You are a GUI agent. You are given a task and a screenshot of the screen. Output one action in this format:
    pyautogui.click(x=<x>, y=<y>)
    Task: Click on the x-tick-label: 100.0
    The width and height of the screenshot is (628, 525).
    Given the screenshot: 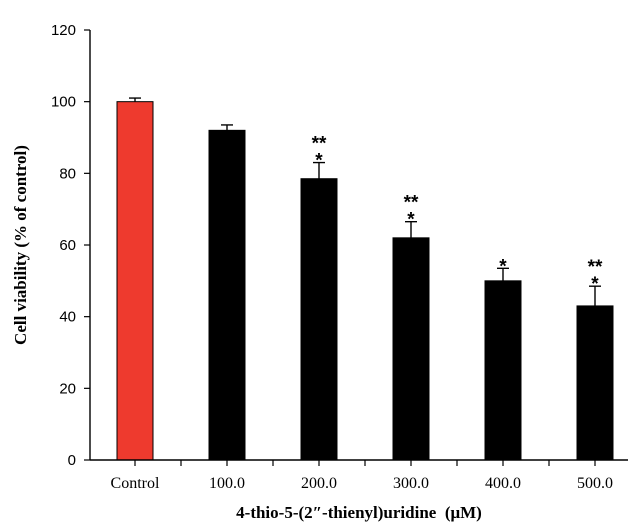 What is the action you would take?
    pyautogui.click(x=227, y=483)
    